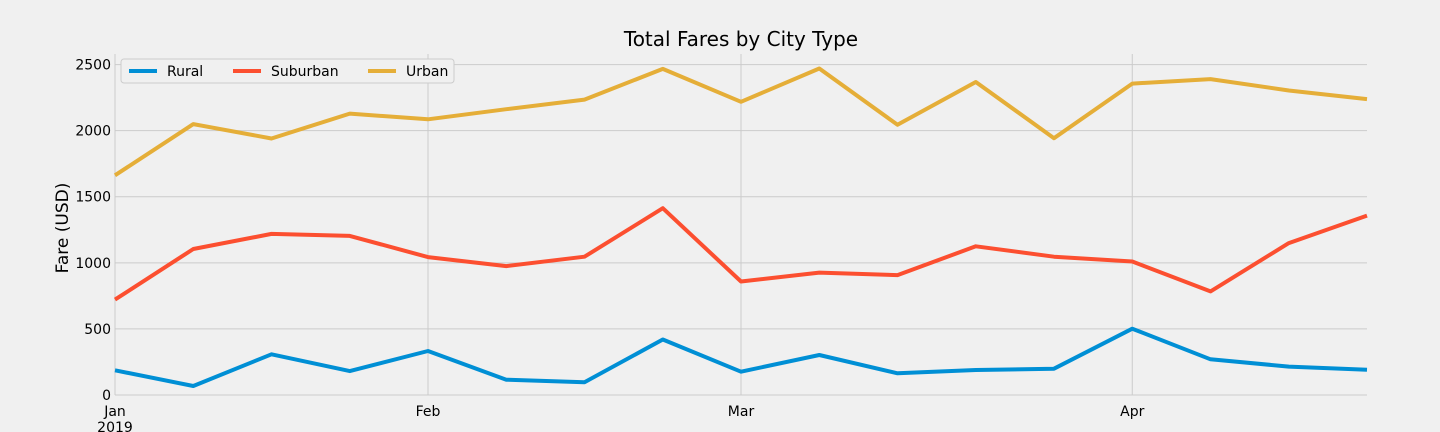 This screenshot has width=1440, height=432. What do you see at coordinates (63, 228) in the screenshot?
I see `y-axis-label: Fare (USD)` at bounding box center [63, 228].